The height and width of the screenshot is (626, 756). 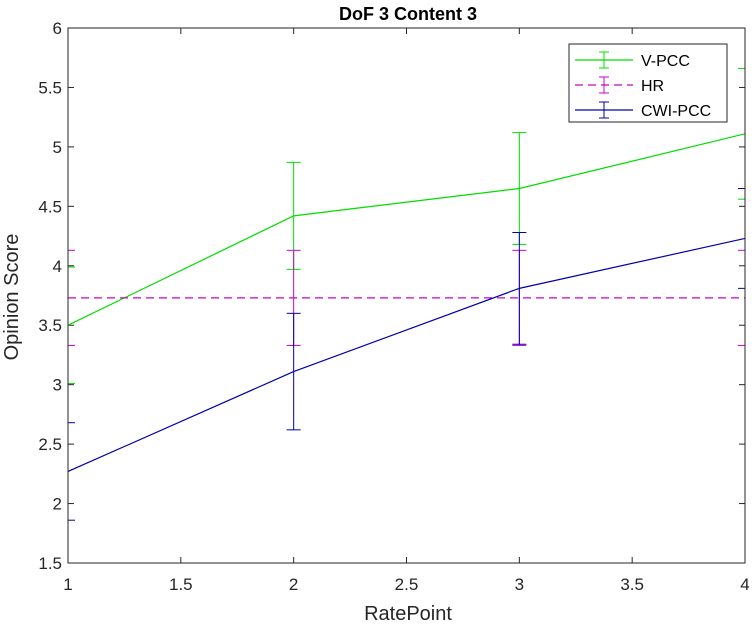 What do you see at coordinates (67, 584) in the screenshot?
I see `x-tick-label: 1` at bounding box center [67, 584].